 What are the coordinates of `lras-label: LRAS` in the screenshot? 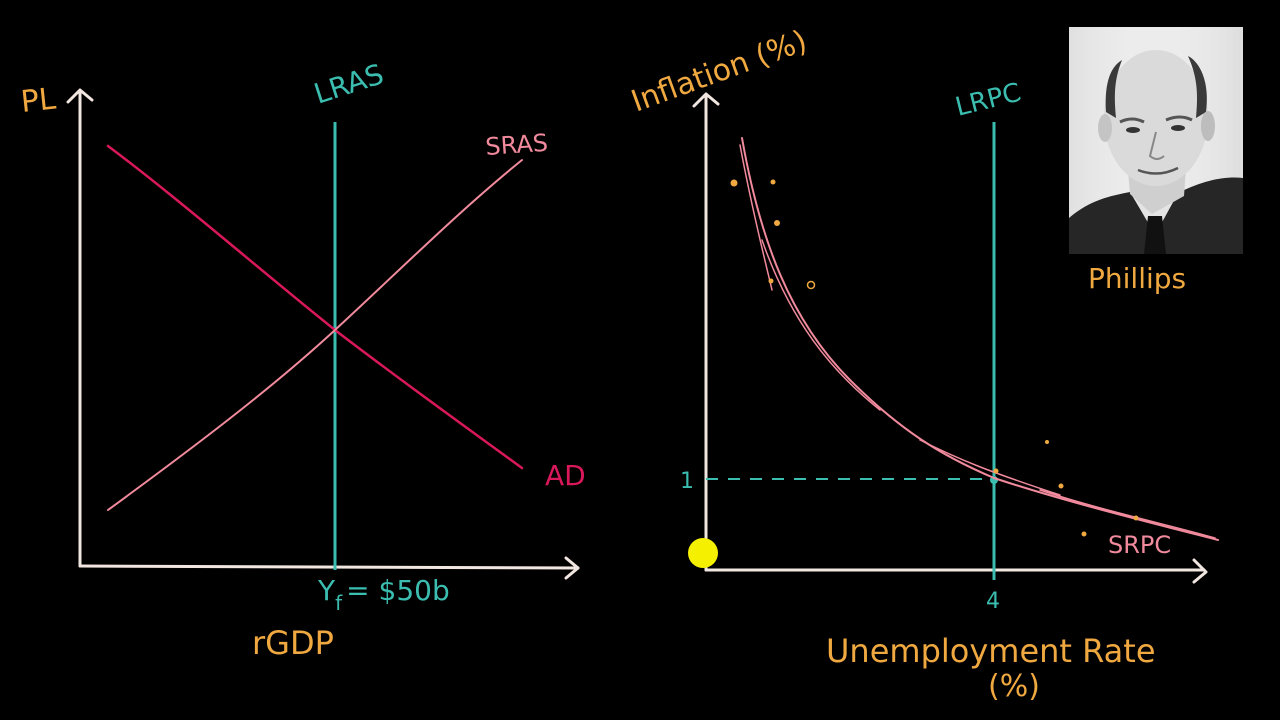 It's located at (349, 83).